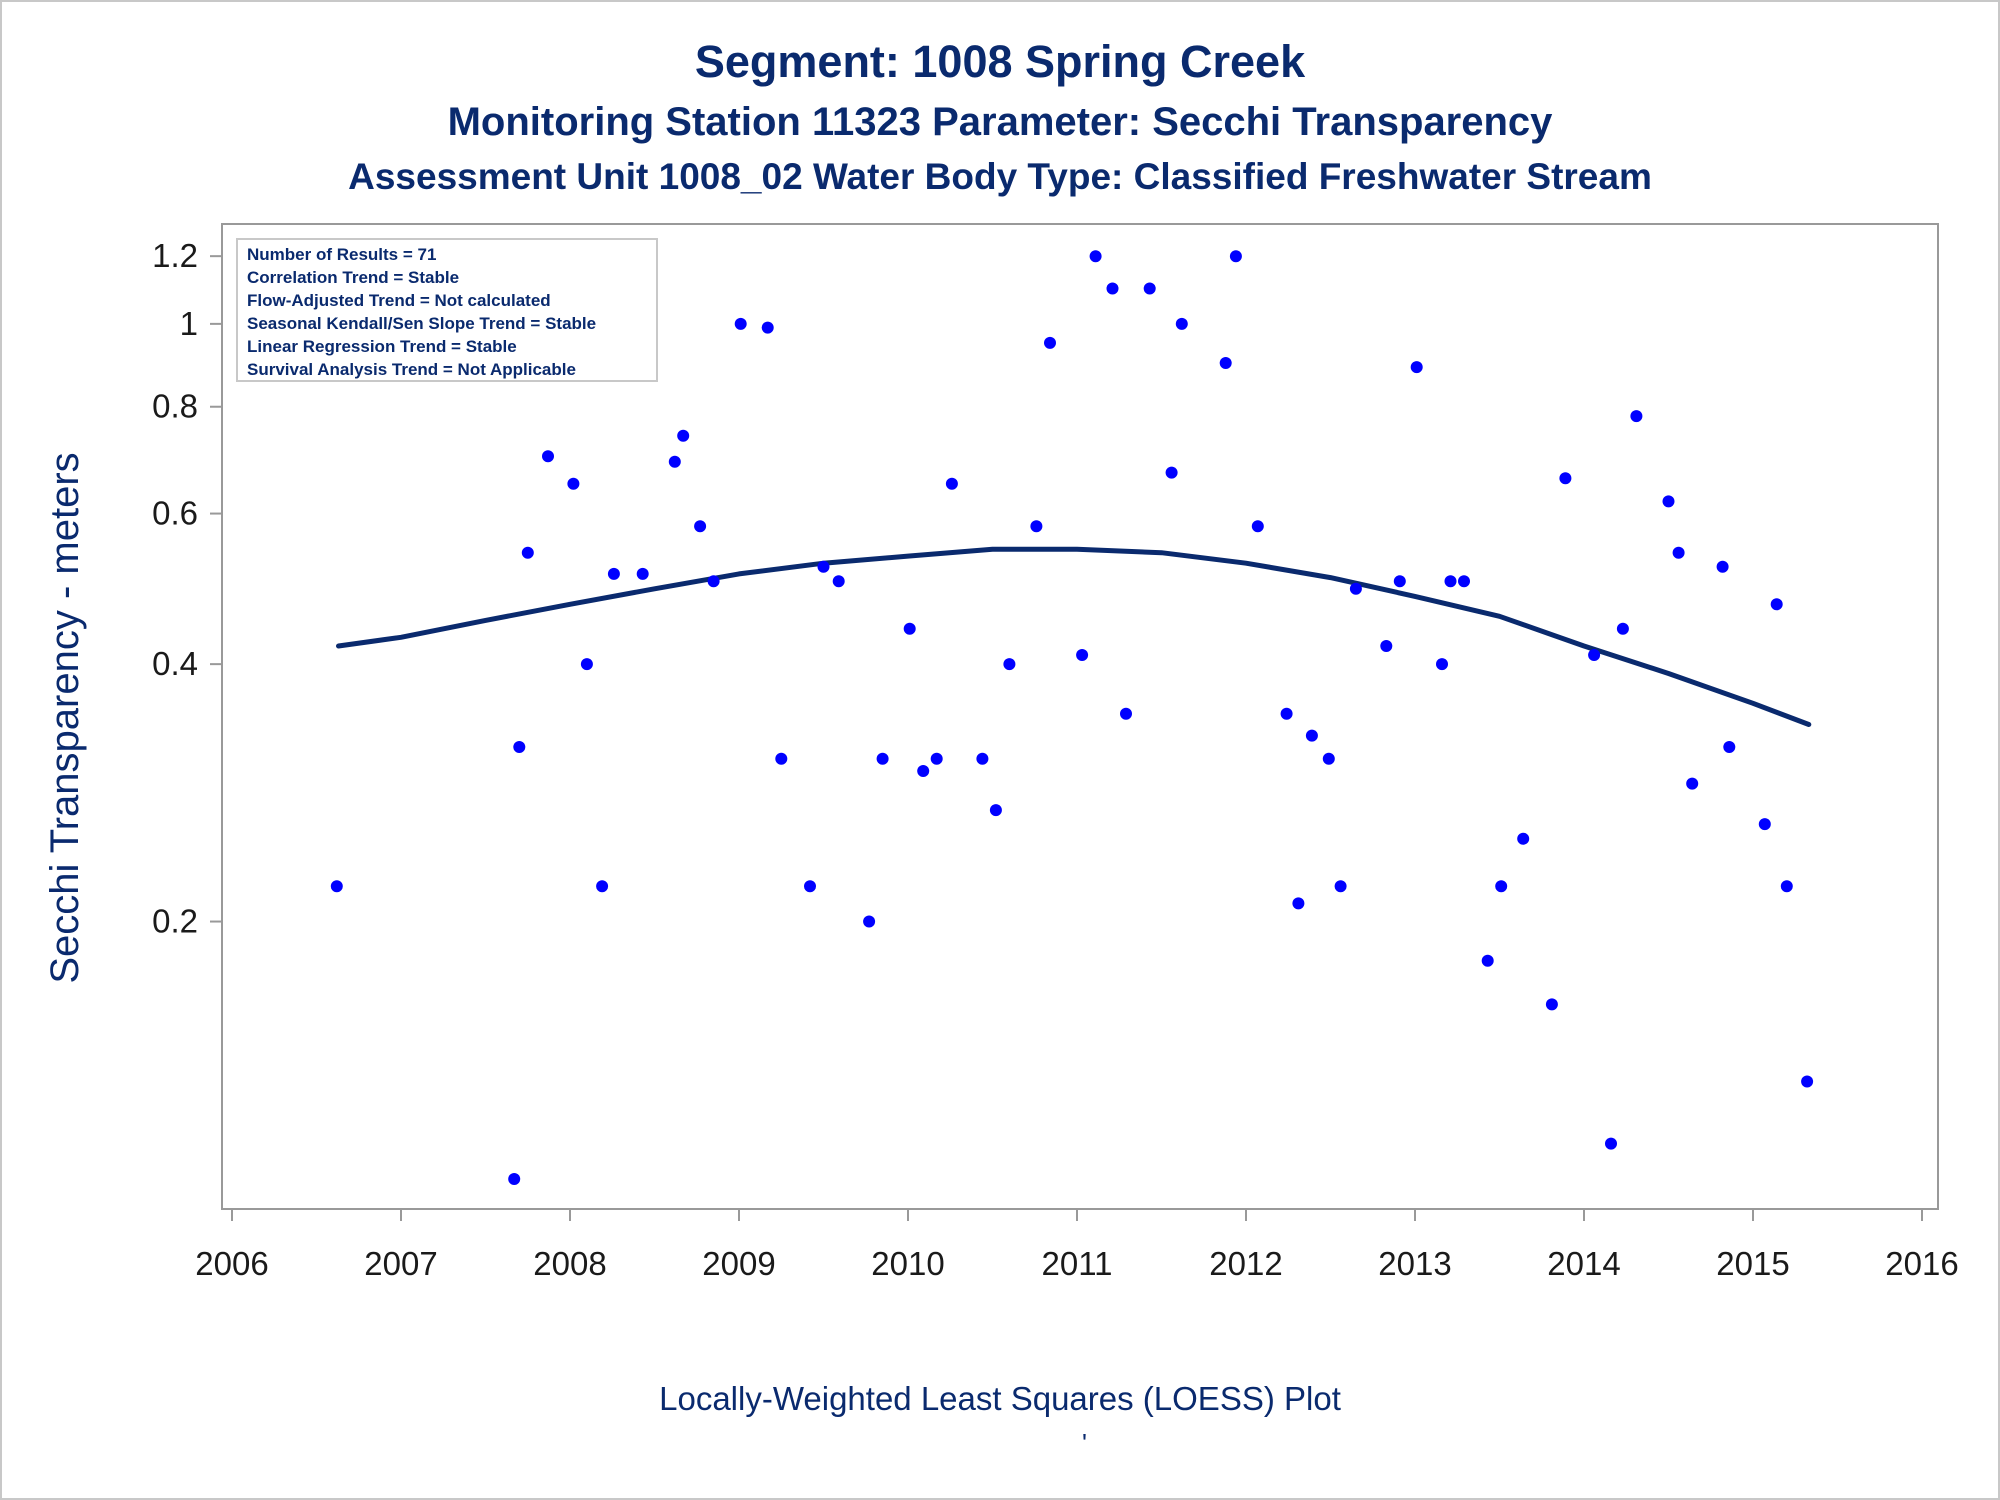 The image size is (2000, 1500). I want to click on stats-box-border, so click(447, 310).